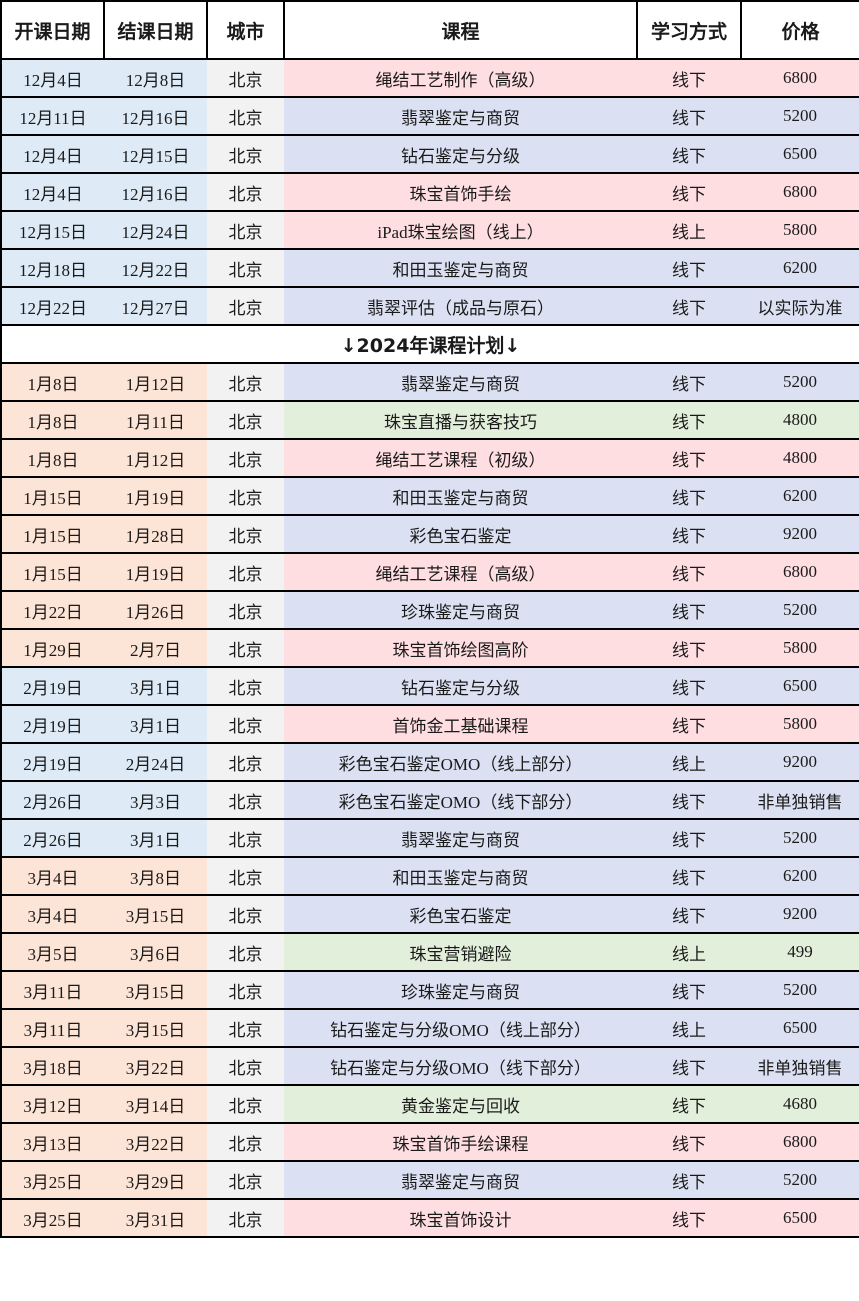 The width and height of the screenshot is (859, 1301). I want to click on course-row: 12月4日 12月15日 北京 钻石鉴定与分级 线下 6500, so click(430, 154).